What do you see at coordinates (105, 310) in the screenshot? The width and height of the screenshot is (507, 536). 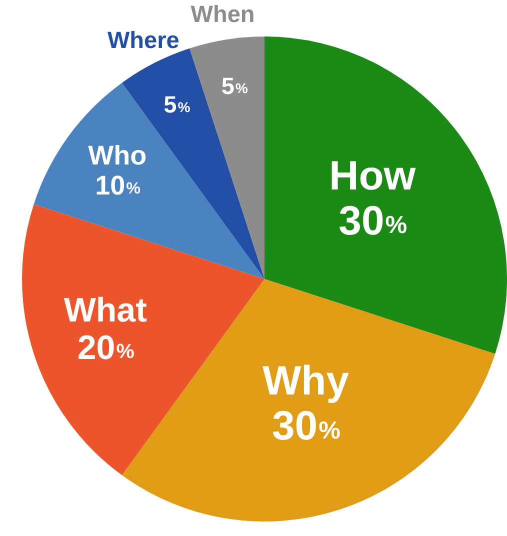 I see `slice-label: What` at bounding box center [105, 310].